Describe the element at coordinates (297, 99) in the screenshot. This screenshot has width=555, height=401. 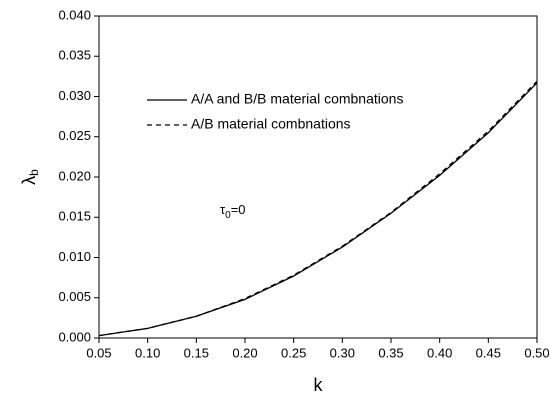
I see `legend-label: A/A and B/B material combnations` at that location.